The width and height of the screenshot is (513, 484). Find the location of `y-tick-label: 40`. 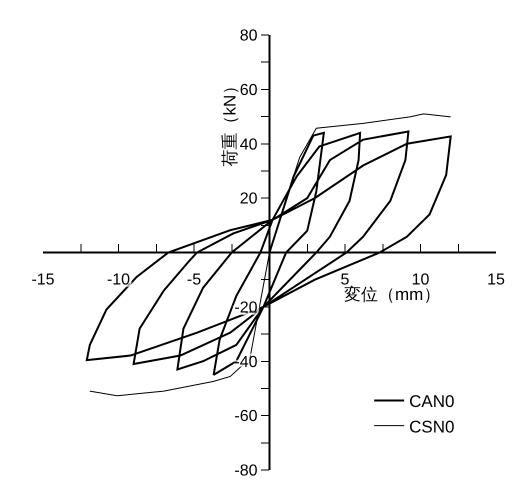

y-tick-label: 40 is located at coordinates (249, 145).